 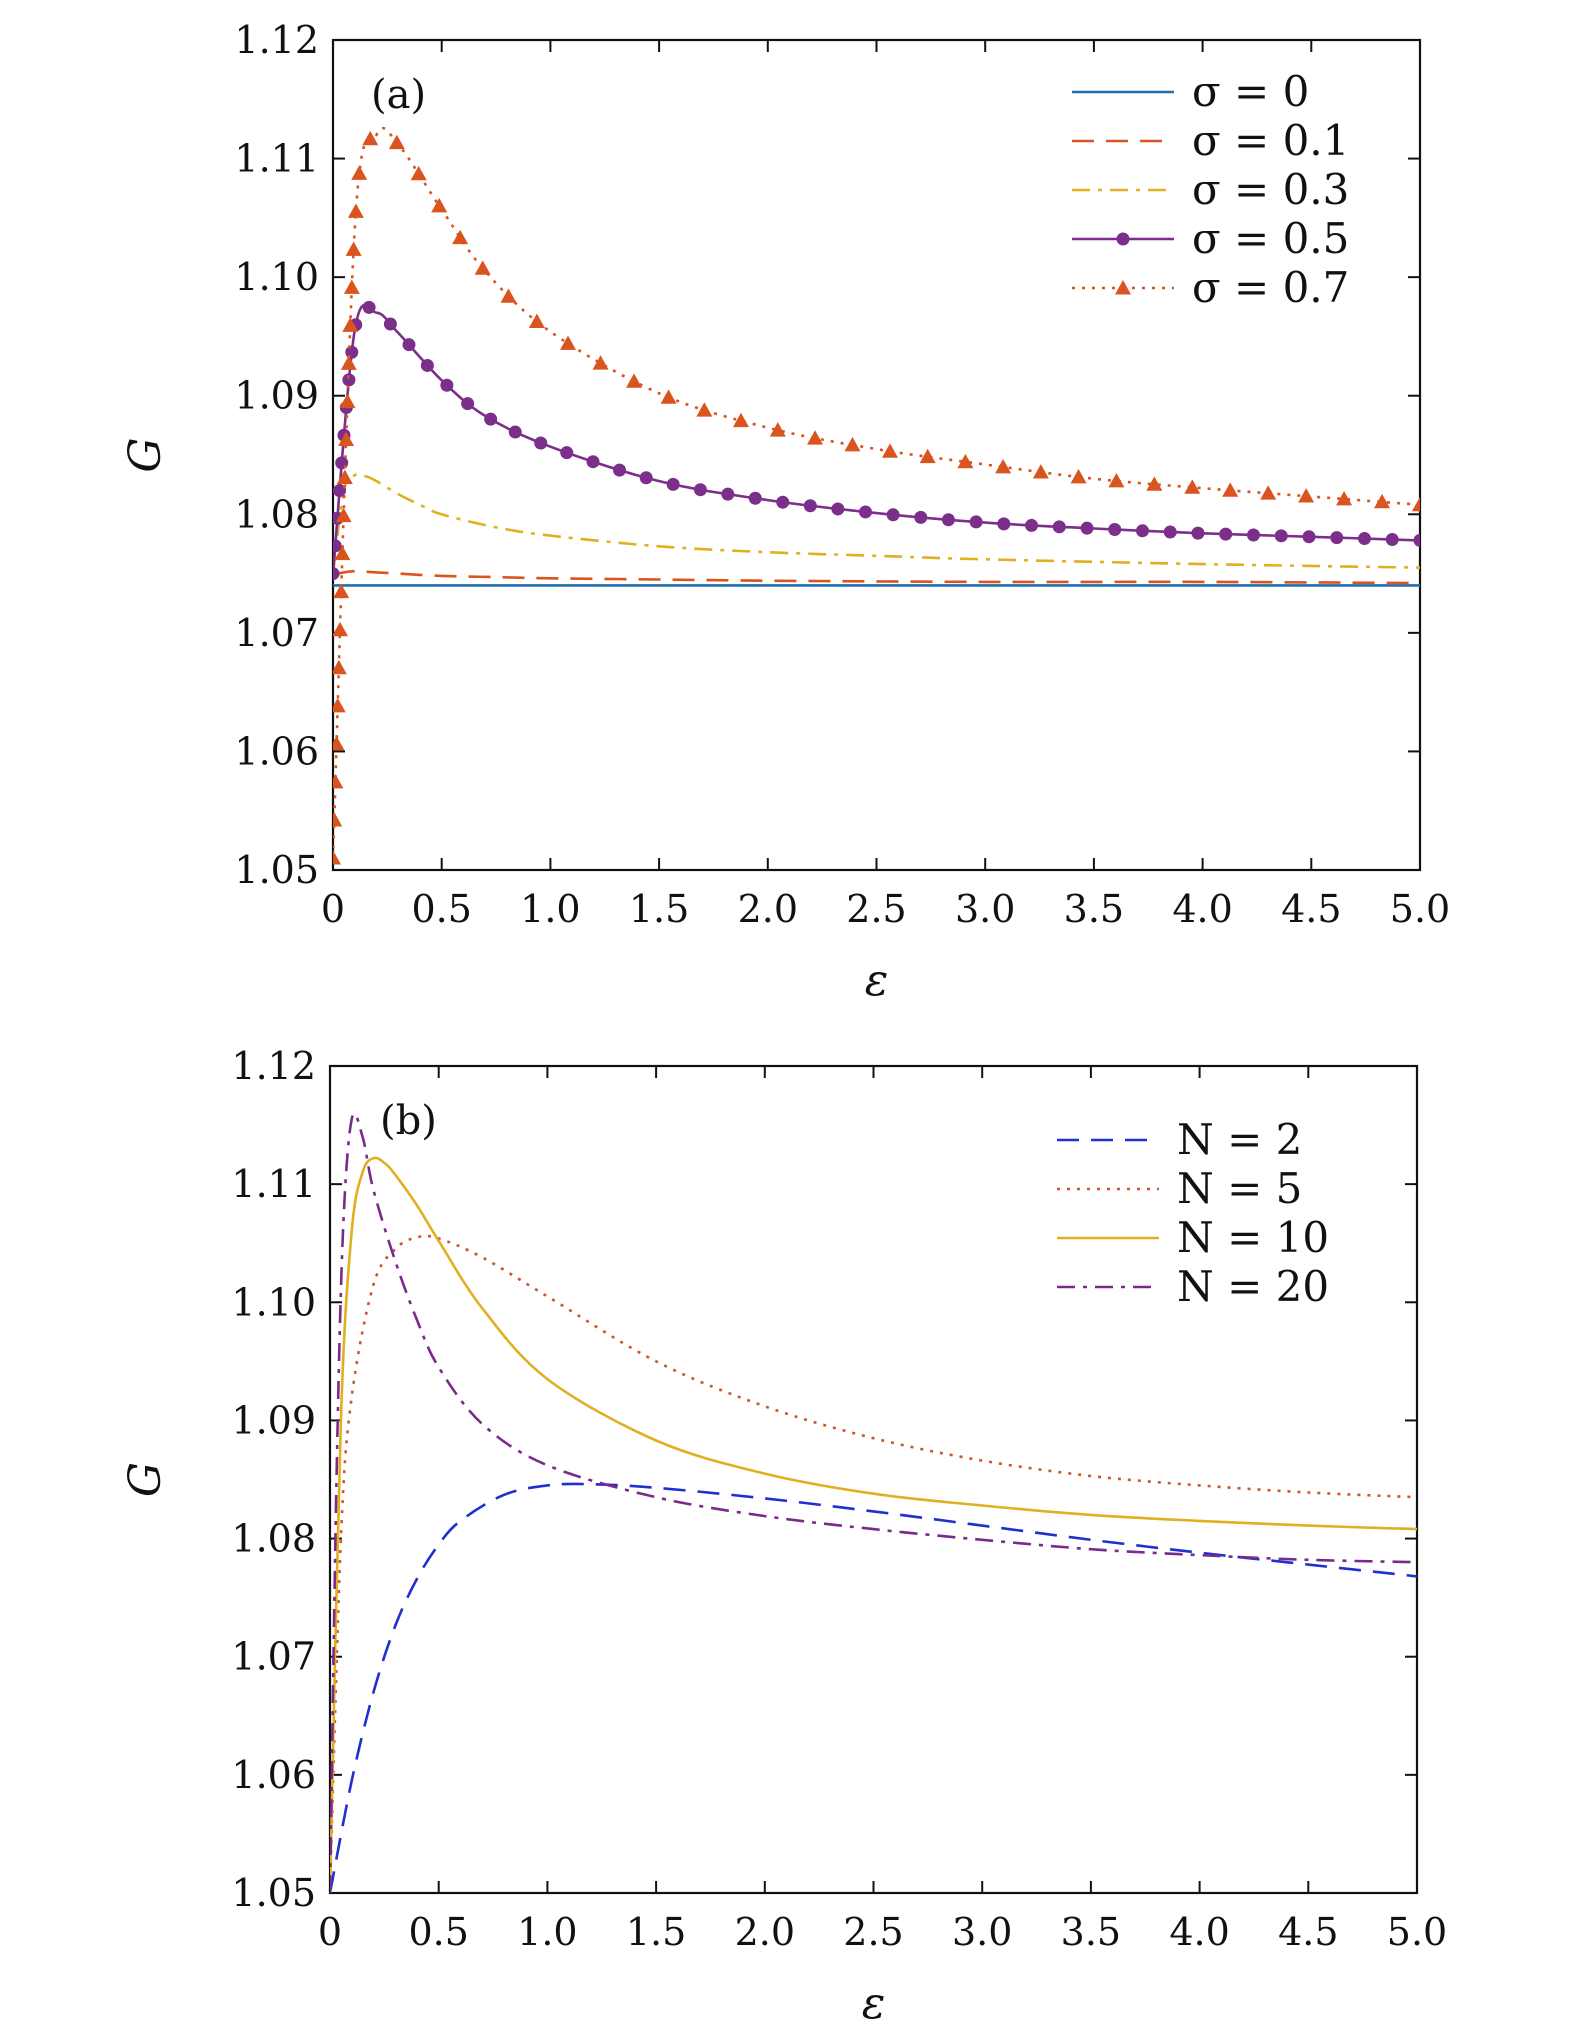 What do you see at coordinates (273, 1775) in the screenshot?
I see `y-tick-label: 1.06` at bounding box center [273, 1775].